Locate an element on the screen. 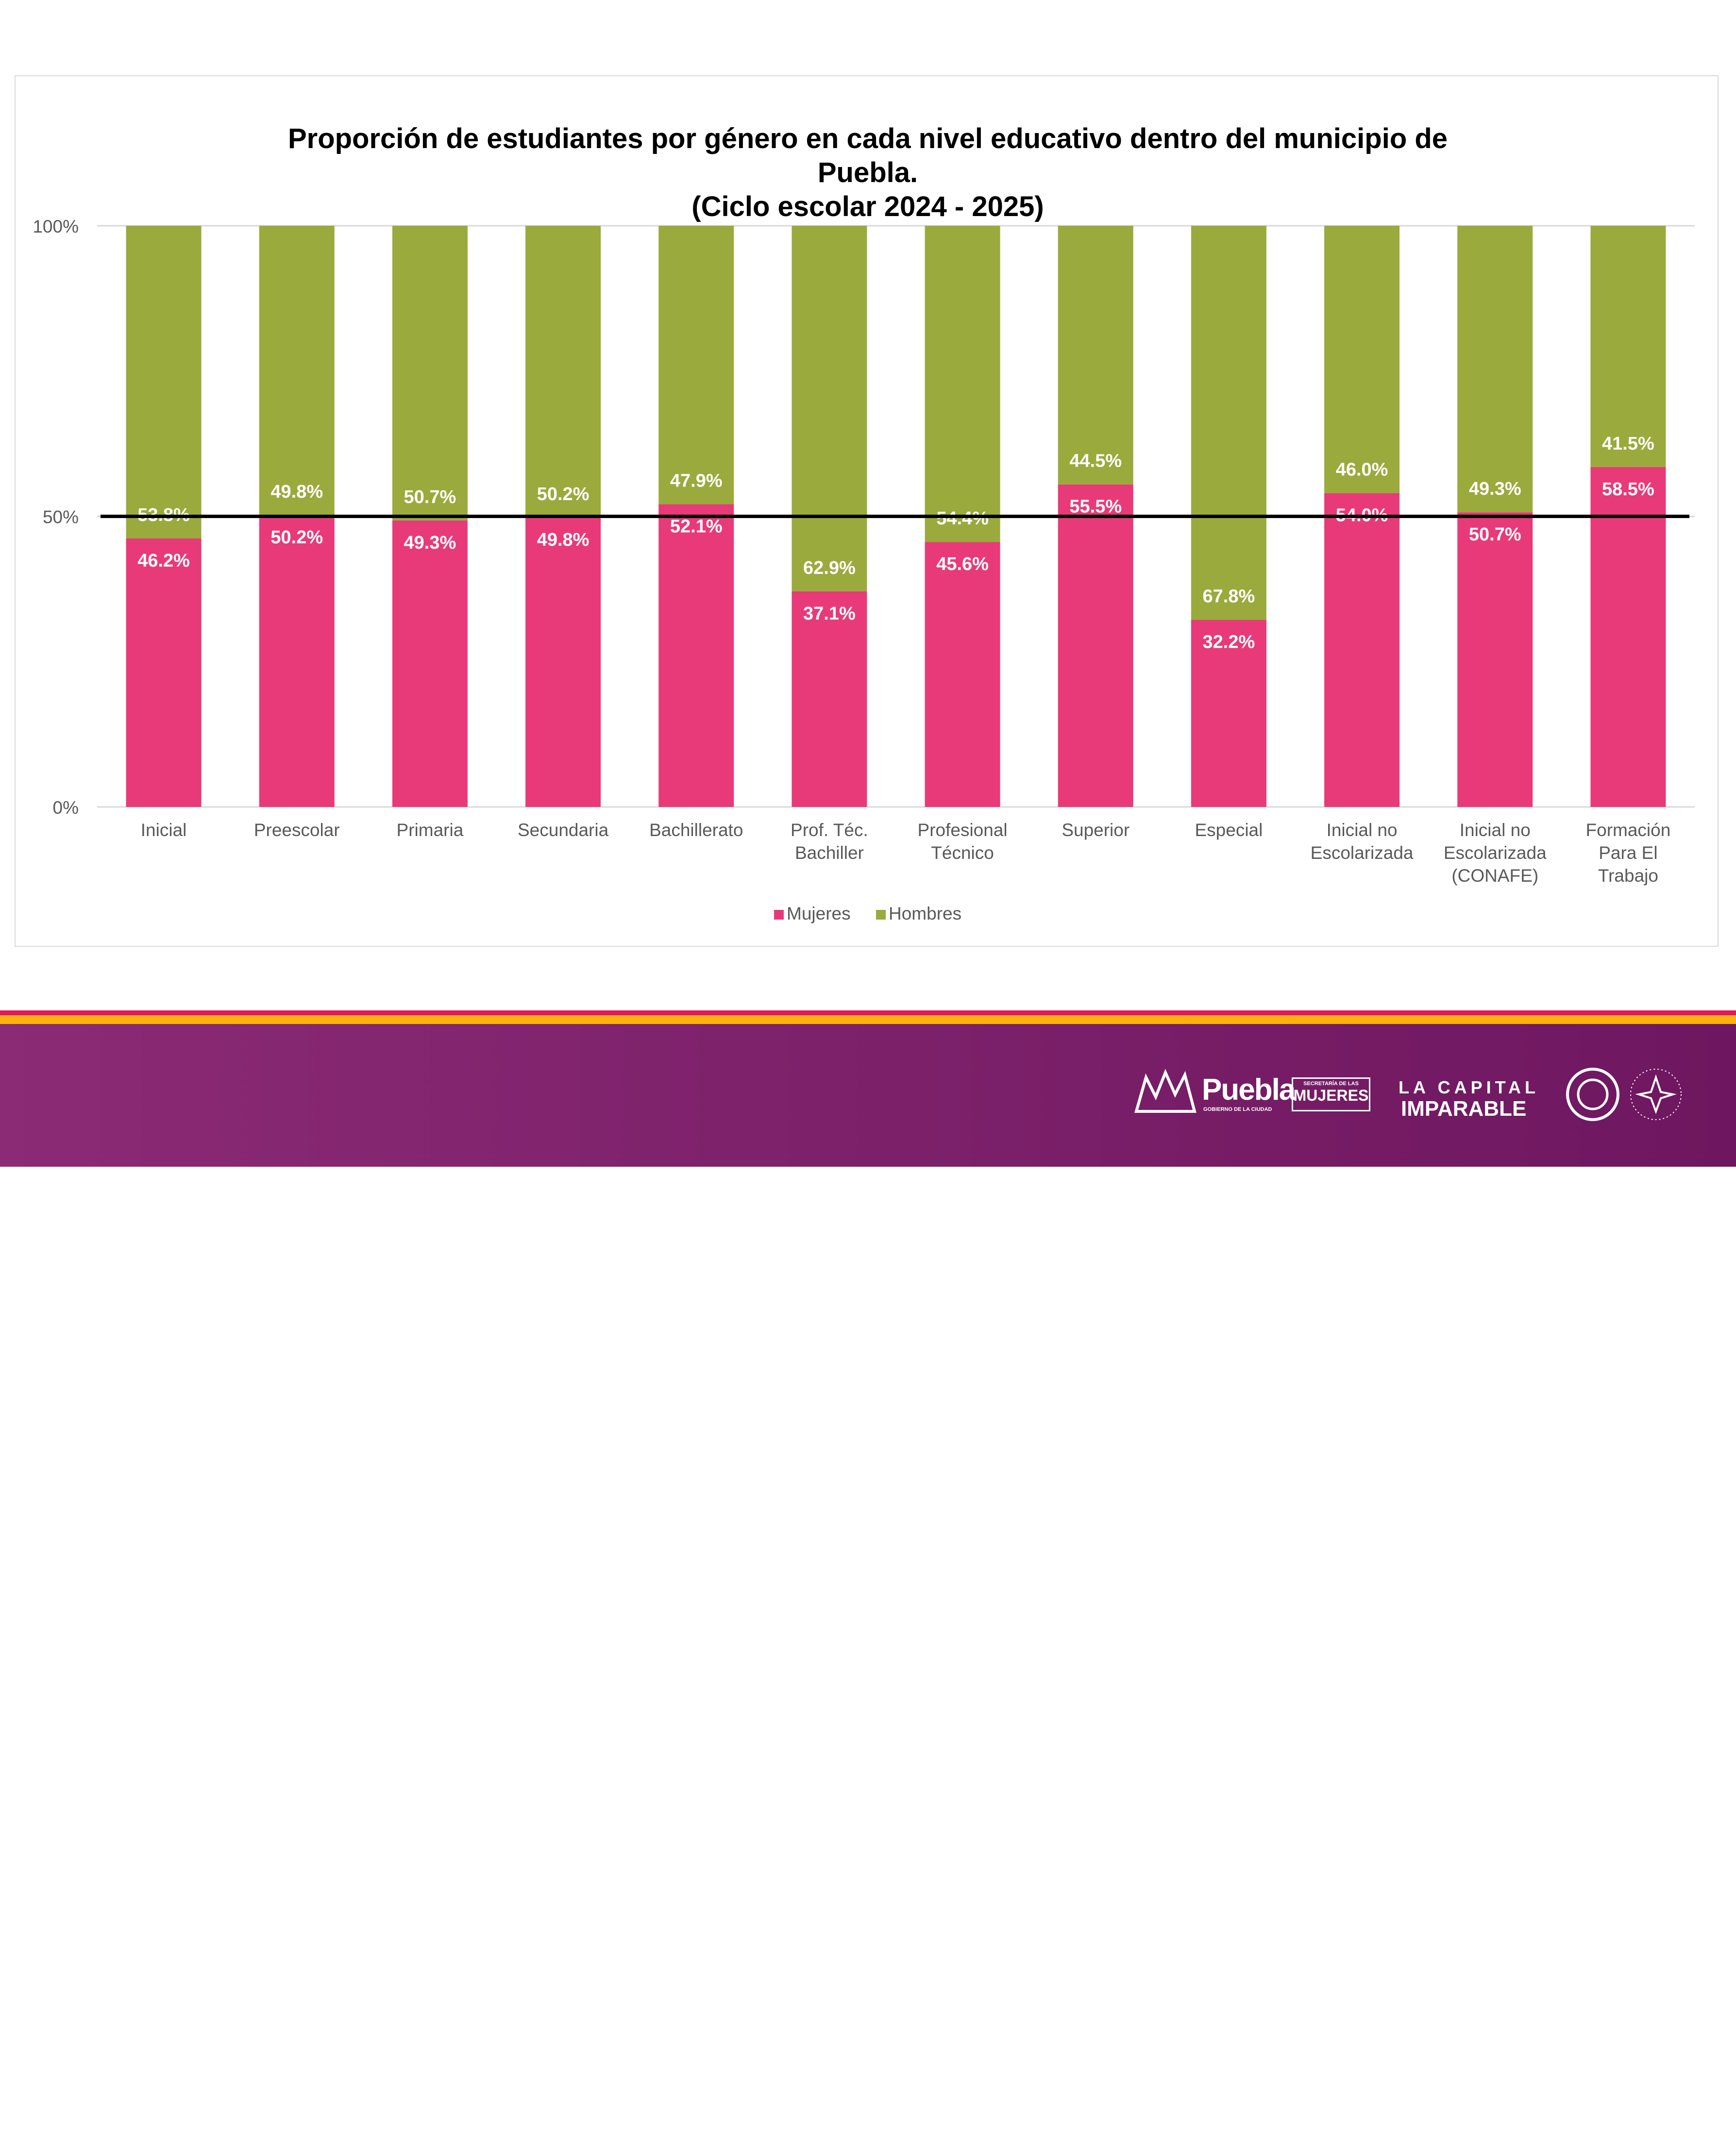 This screenshot has height=2131, width=1736. data-label-mujeres: 58.5% is located at coordinates (1628, 490).